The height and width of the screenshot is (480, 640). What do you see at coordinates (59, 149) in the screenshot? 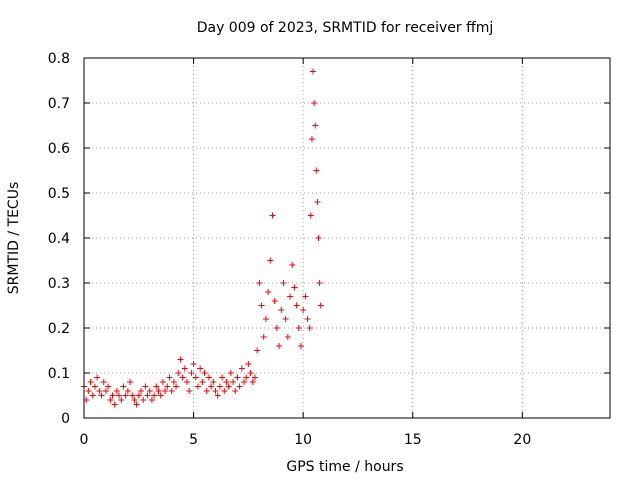
I see `y-tick-label: 0.6` at bounding box center [59, 149].